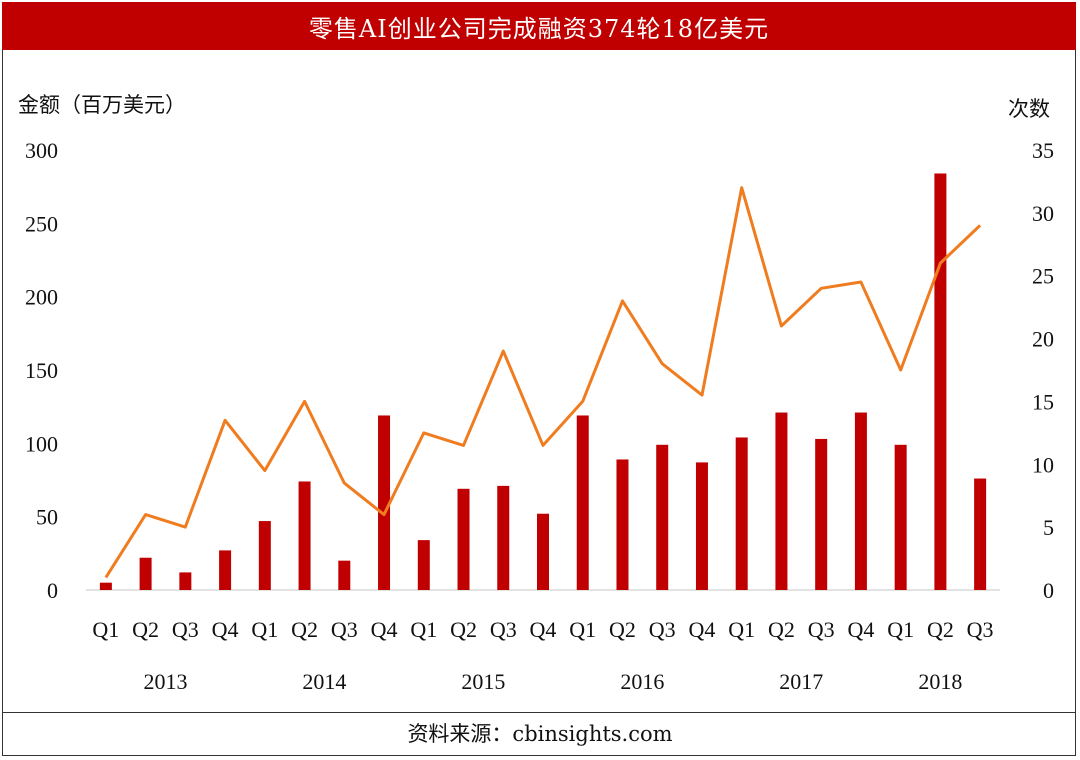 The image size is (1080, 760). What do you see at coordinates (52, 590) in the screenshot?
I see `y-left-tick-label: 0` at bounding box center [52, 590].